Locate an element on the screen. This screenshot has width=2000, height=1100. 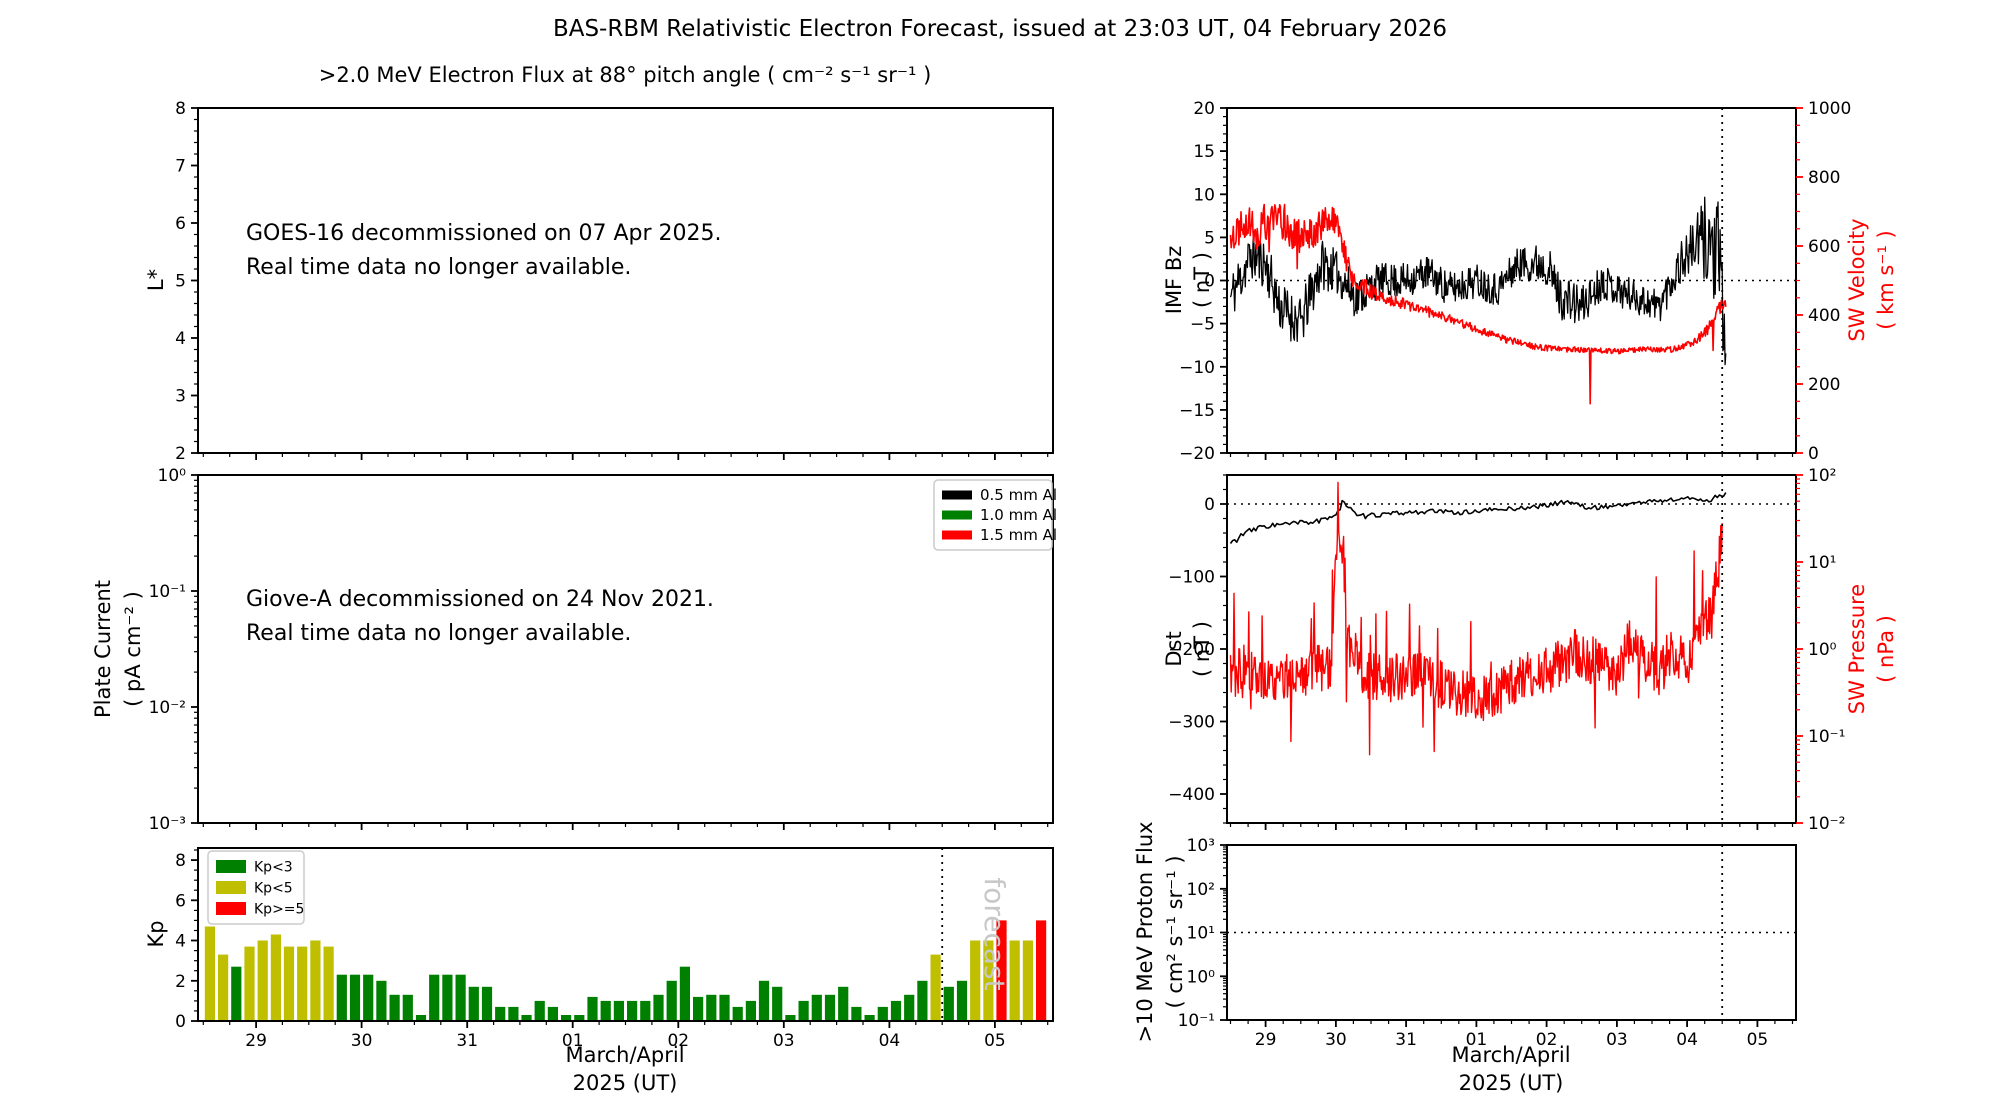
imf-bz-ylabel-line1: IMF Bz is located at coordinates (1174, 280).